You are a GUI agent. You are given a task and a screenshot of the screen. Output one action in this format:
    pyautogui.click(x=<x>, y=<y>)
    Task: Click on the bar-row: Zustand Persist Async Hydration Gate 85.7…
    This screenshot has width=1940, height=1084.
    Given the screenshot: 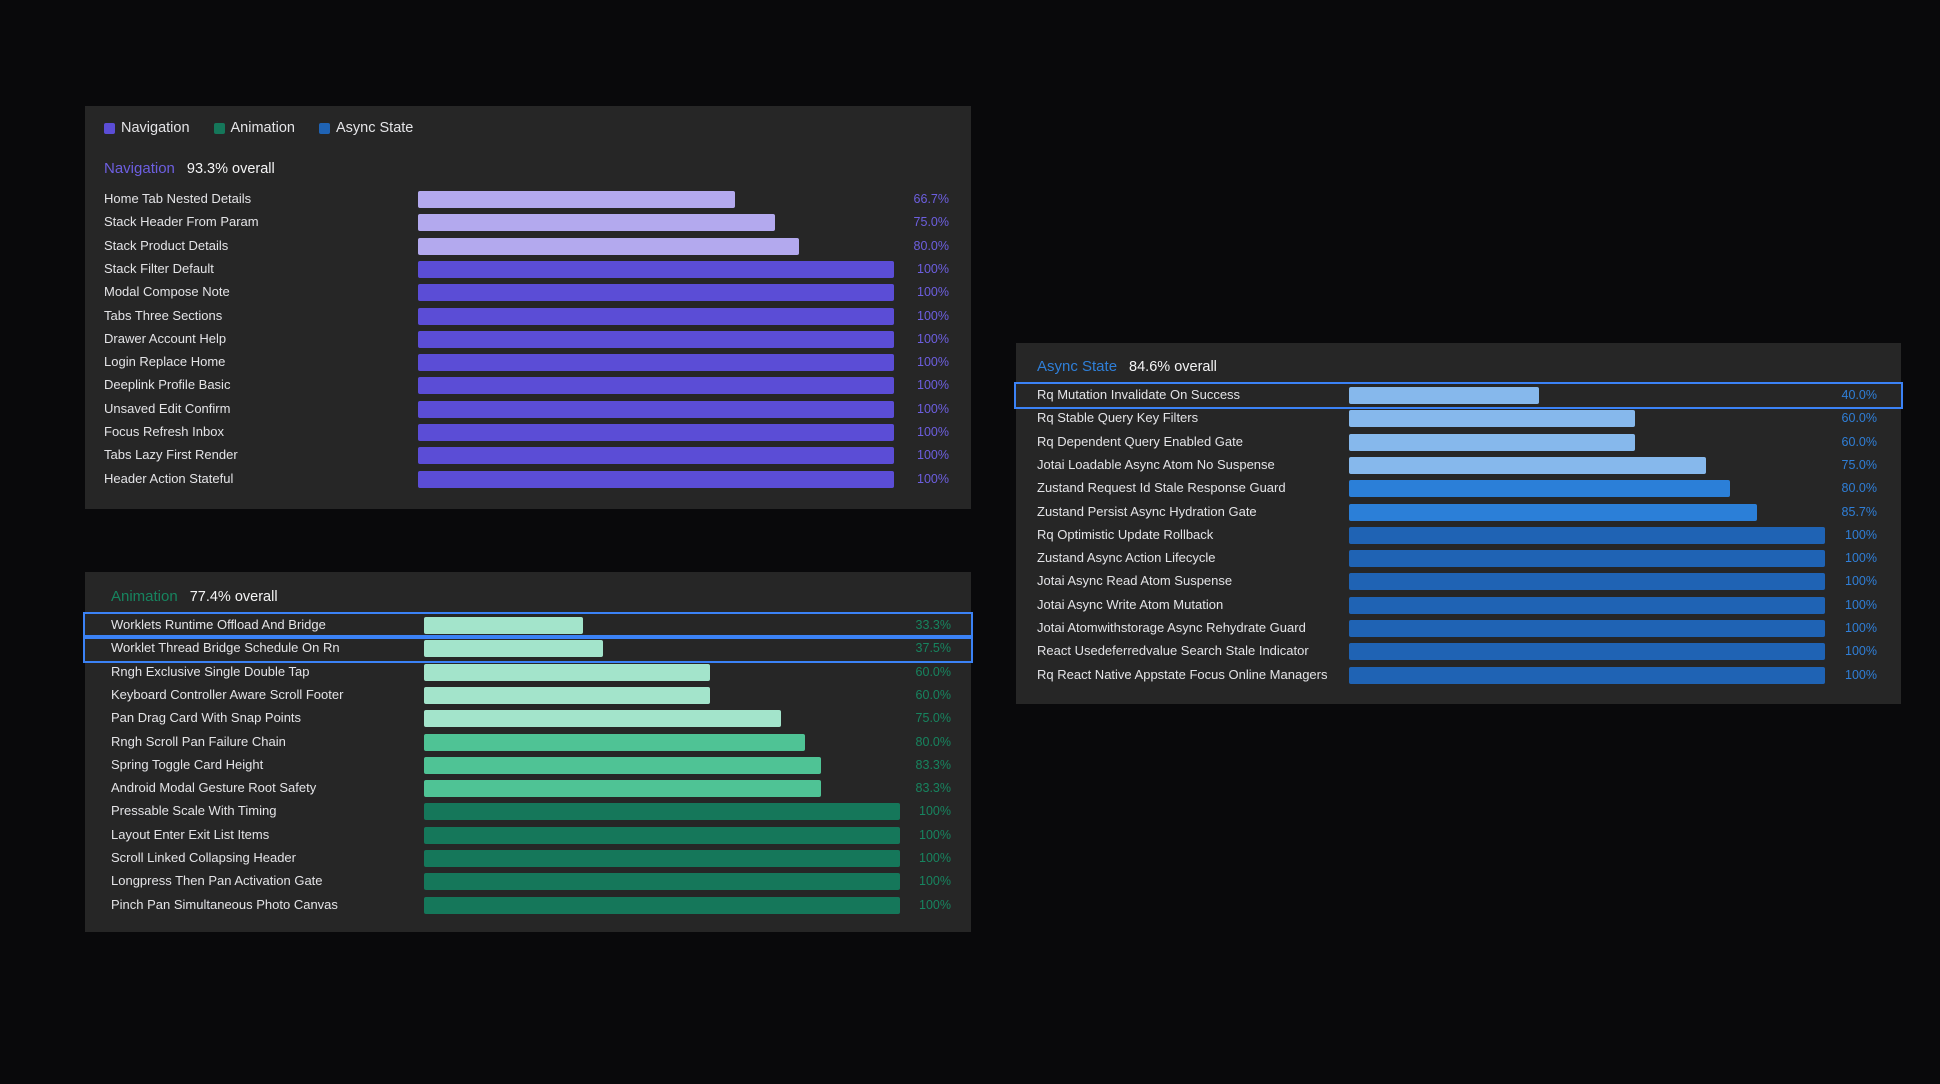 What is the action you would take?
    pyautogui.click(x=1458, y=512)
    